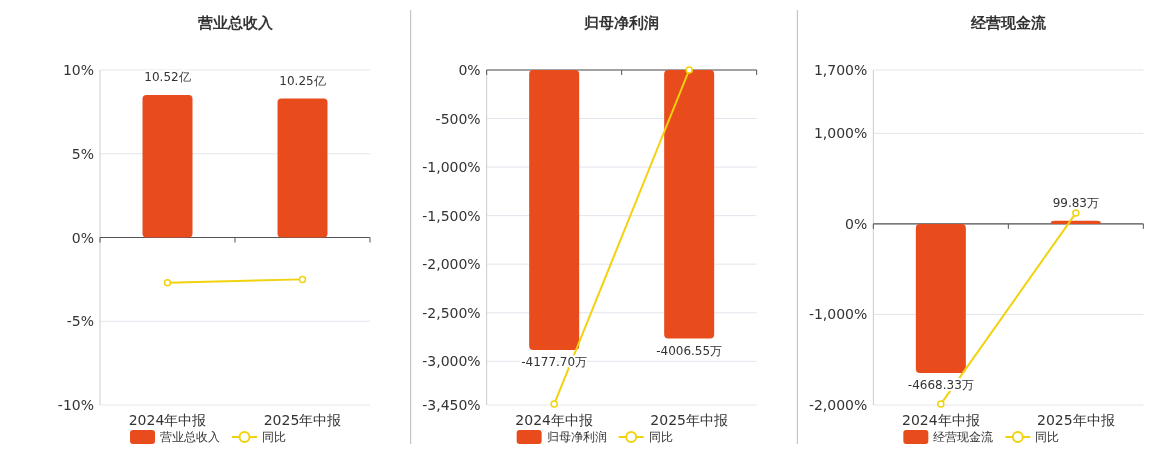  What do you see at coordinates (840, 133) in the screenshot?
I see `y-tick-label: 1,000%` at bounding box center [840, 133].